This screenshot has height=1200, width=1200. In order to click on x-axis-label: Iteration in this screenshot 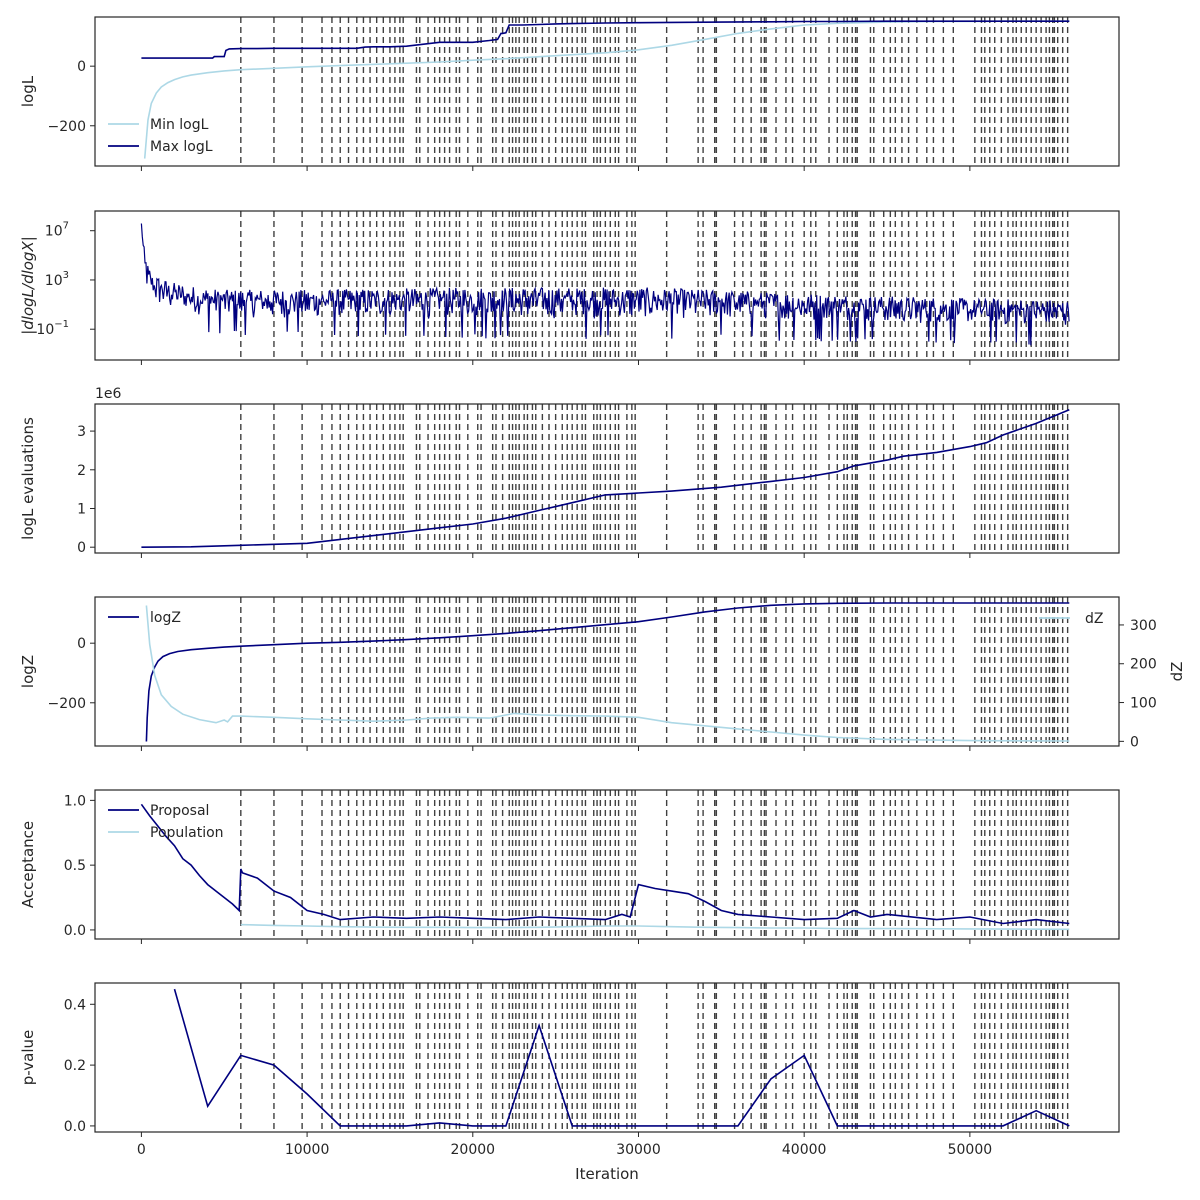, I will do `click(607, 1174)`.